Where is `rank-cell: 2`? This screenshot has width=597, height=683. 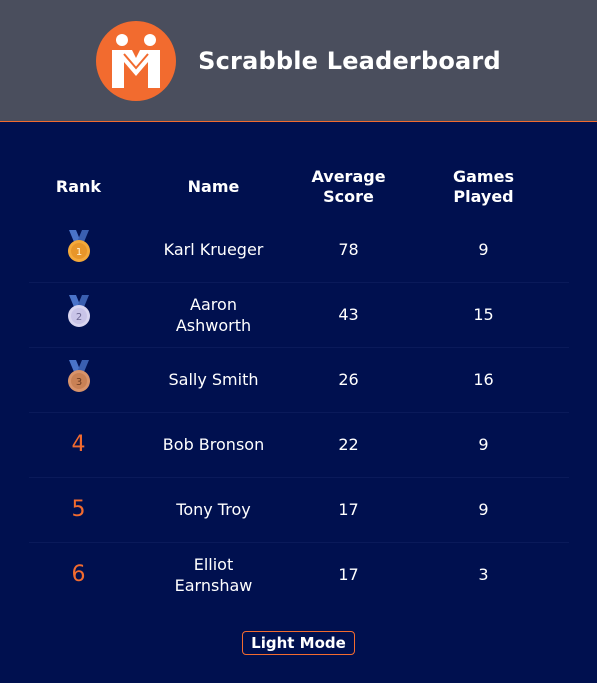 rank-cell: 2 is located at coordinates (79, 314).